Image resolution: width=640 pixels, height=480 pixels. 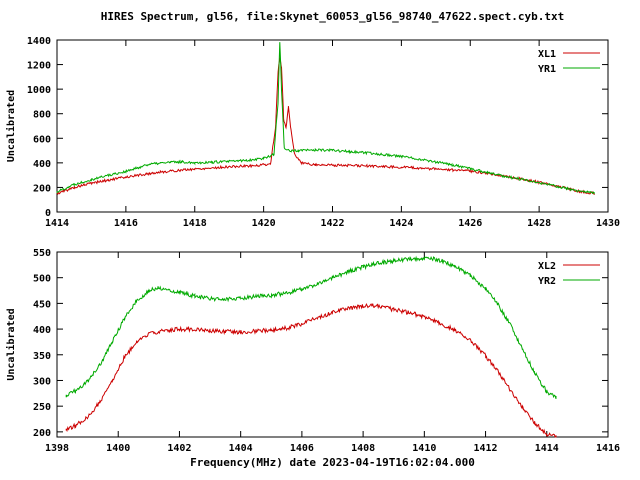 I want to click on y-tick-label: 600, so click(x=42, y=139).